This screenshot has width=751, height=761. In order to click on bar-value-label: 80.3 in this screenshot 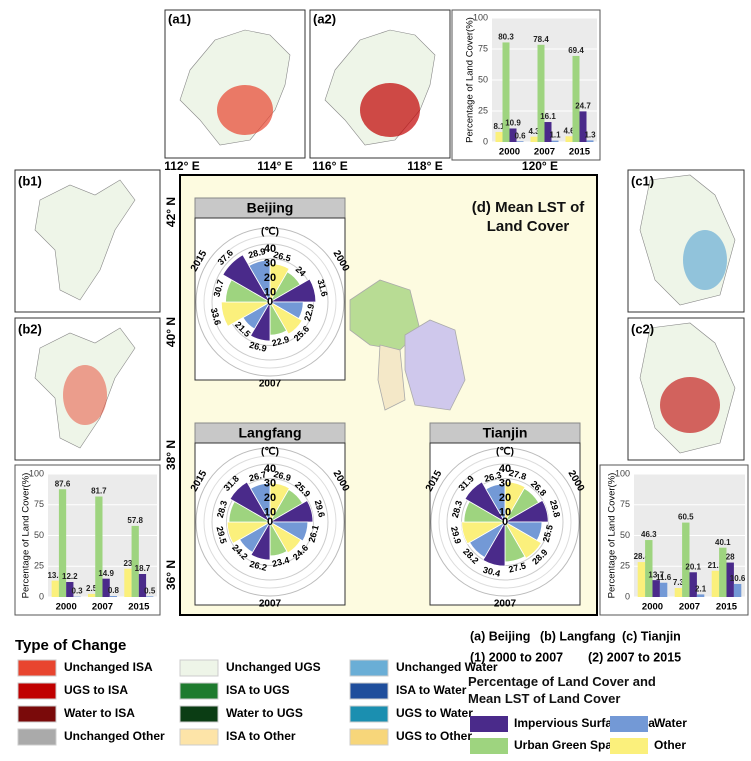, I will do `click(506, 37)`.